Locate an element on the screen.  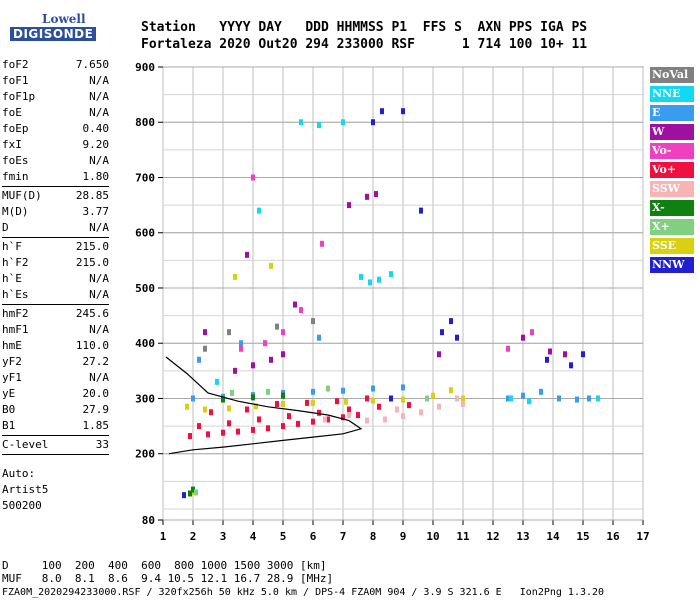
param-value: 7.650 is located at coordinates (92, 64).